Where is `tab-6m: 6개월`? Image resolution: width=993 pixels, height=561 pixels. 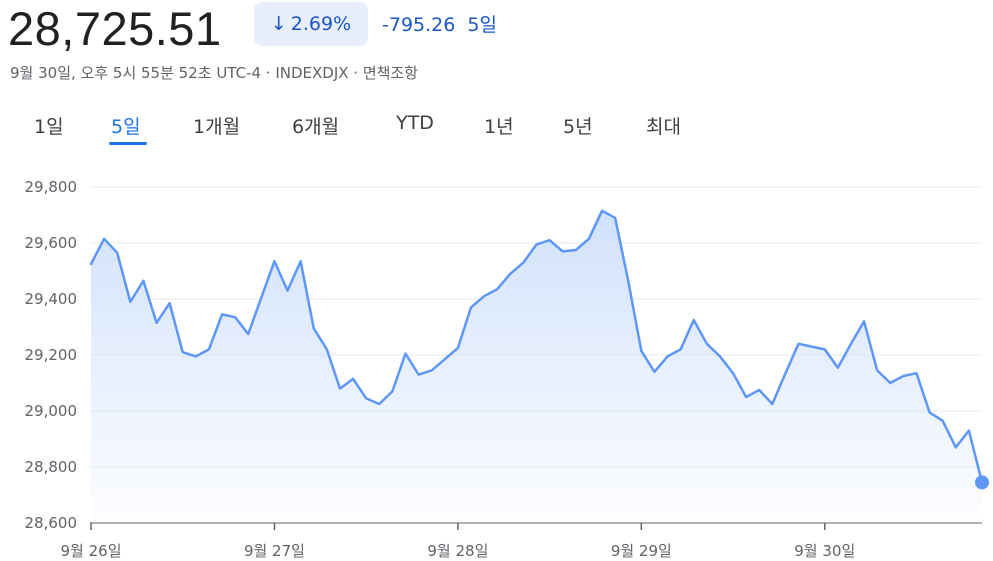 tab-6m: 6개월 is located at coordinates (316, 127).